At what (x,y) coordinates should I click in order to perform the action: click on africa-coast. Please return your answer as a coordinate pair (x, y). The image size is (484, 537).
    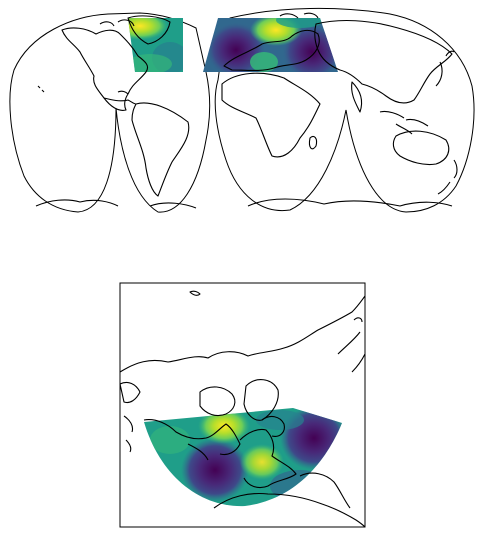
    Looking at the image, I should click on (271, 115).